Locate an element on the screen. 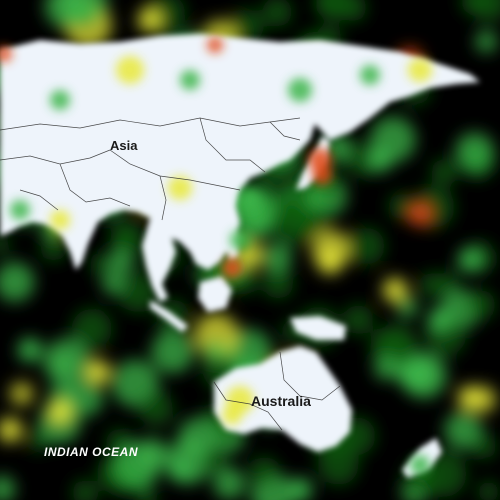 The width and height of the screenshot is (500, 500). landmass-australia is located at coordinates (283, 399).